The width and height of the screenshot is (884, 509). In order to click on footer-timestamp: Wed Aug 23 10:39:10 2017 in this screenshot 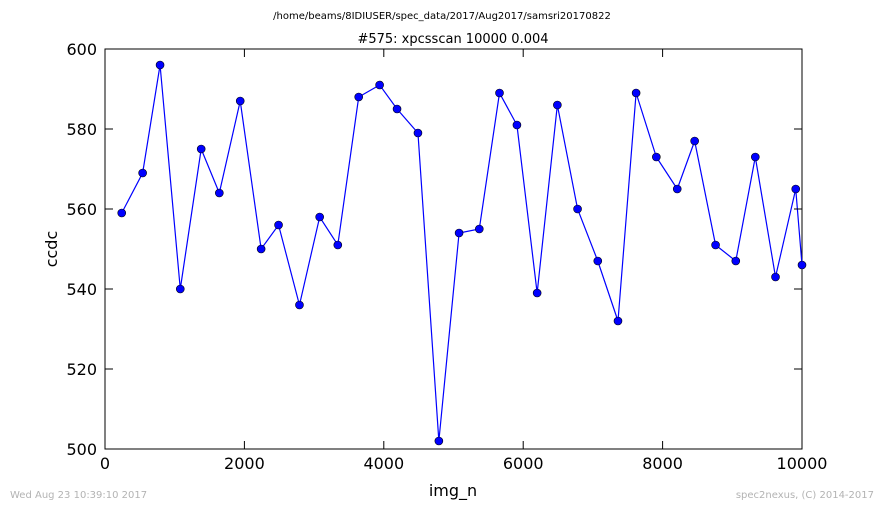, I will do `click(78, 495)`.